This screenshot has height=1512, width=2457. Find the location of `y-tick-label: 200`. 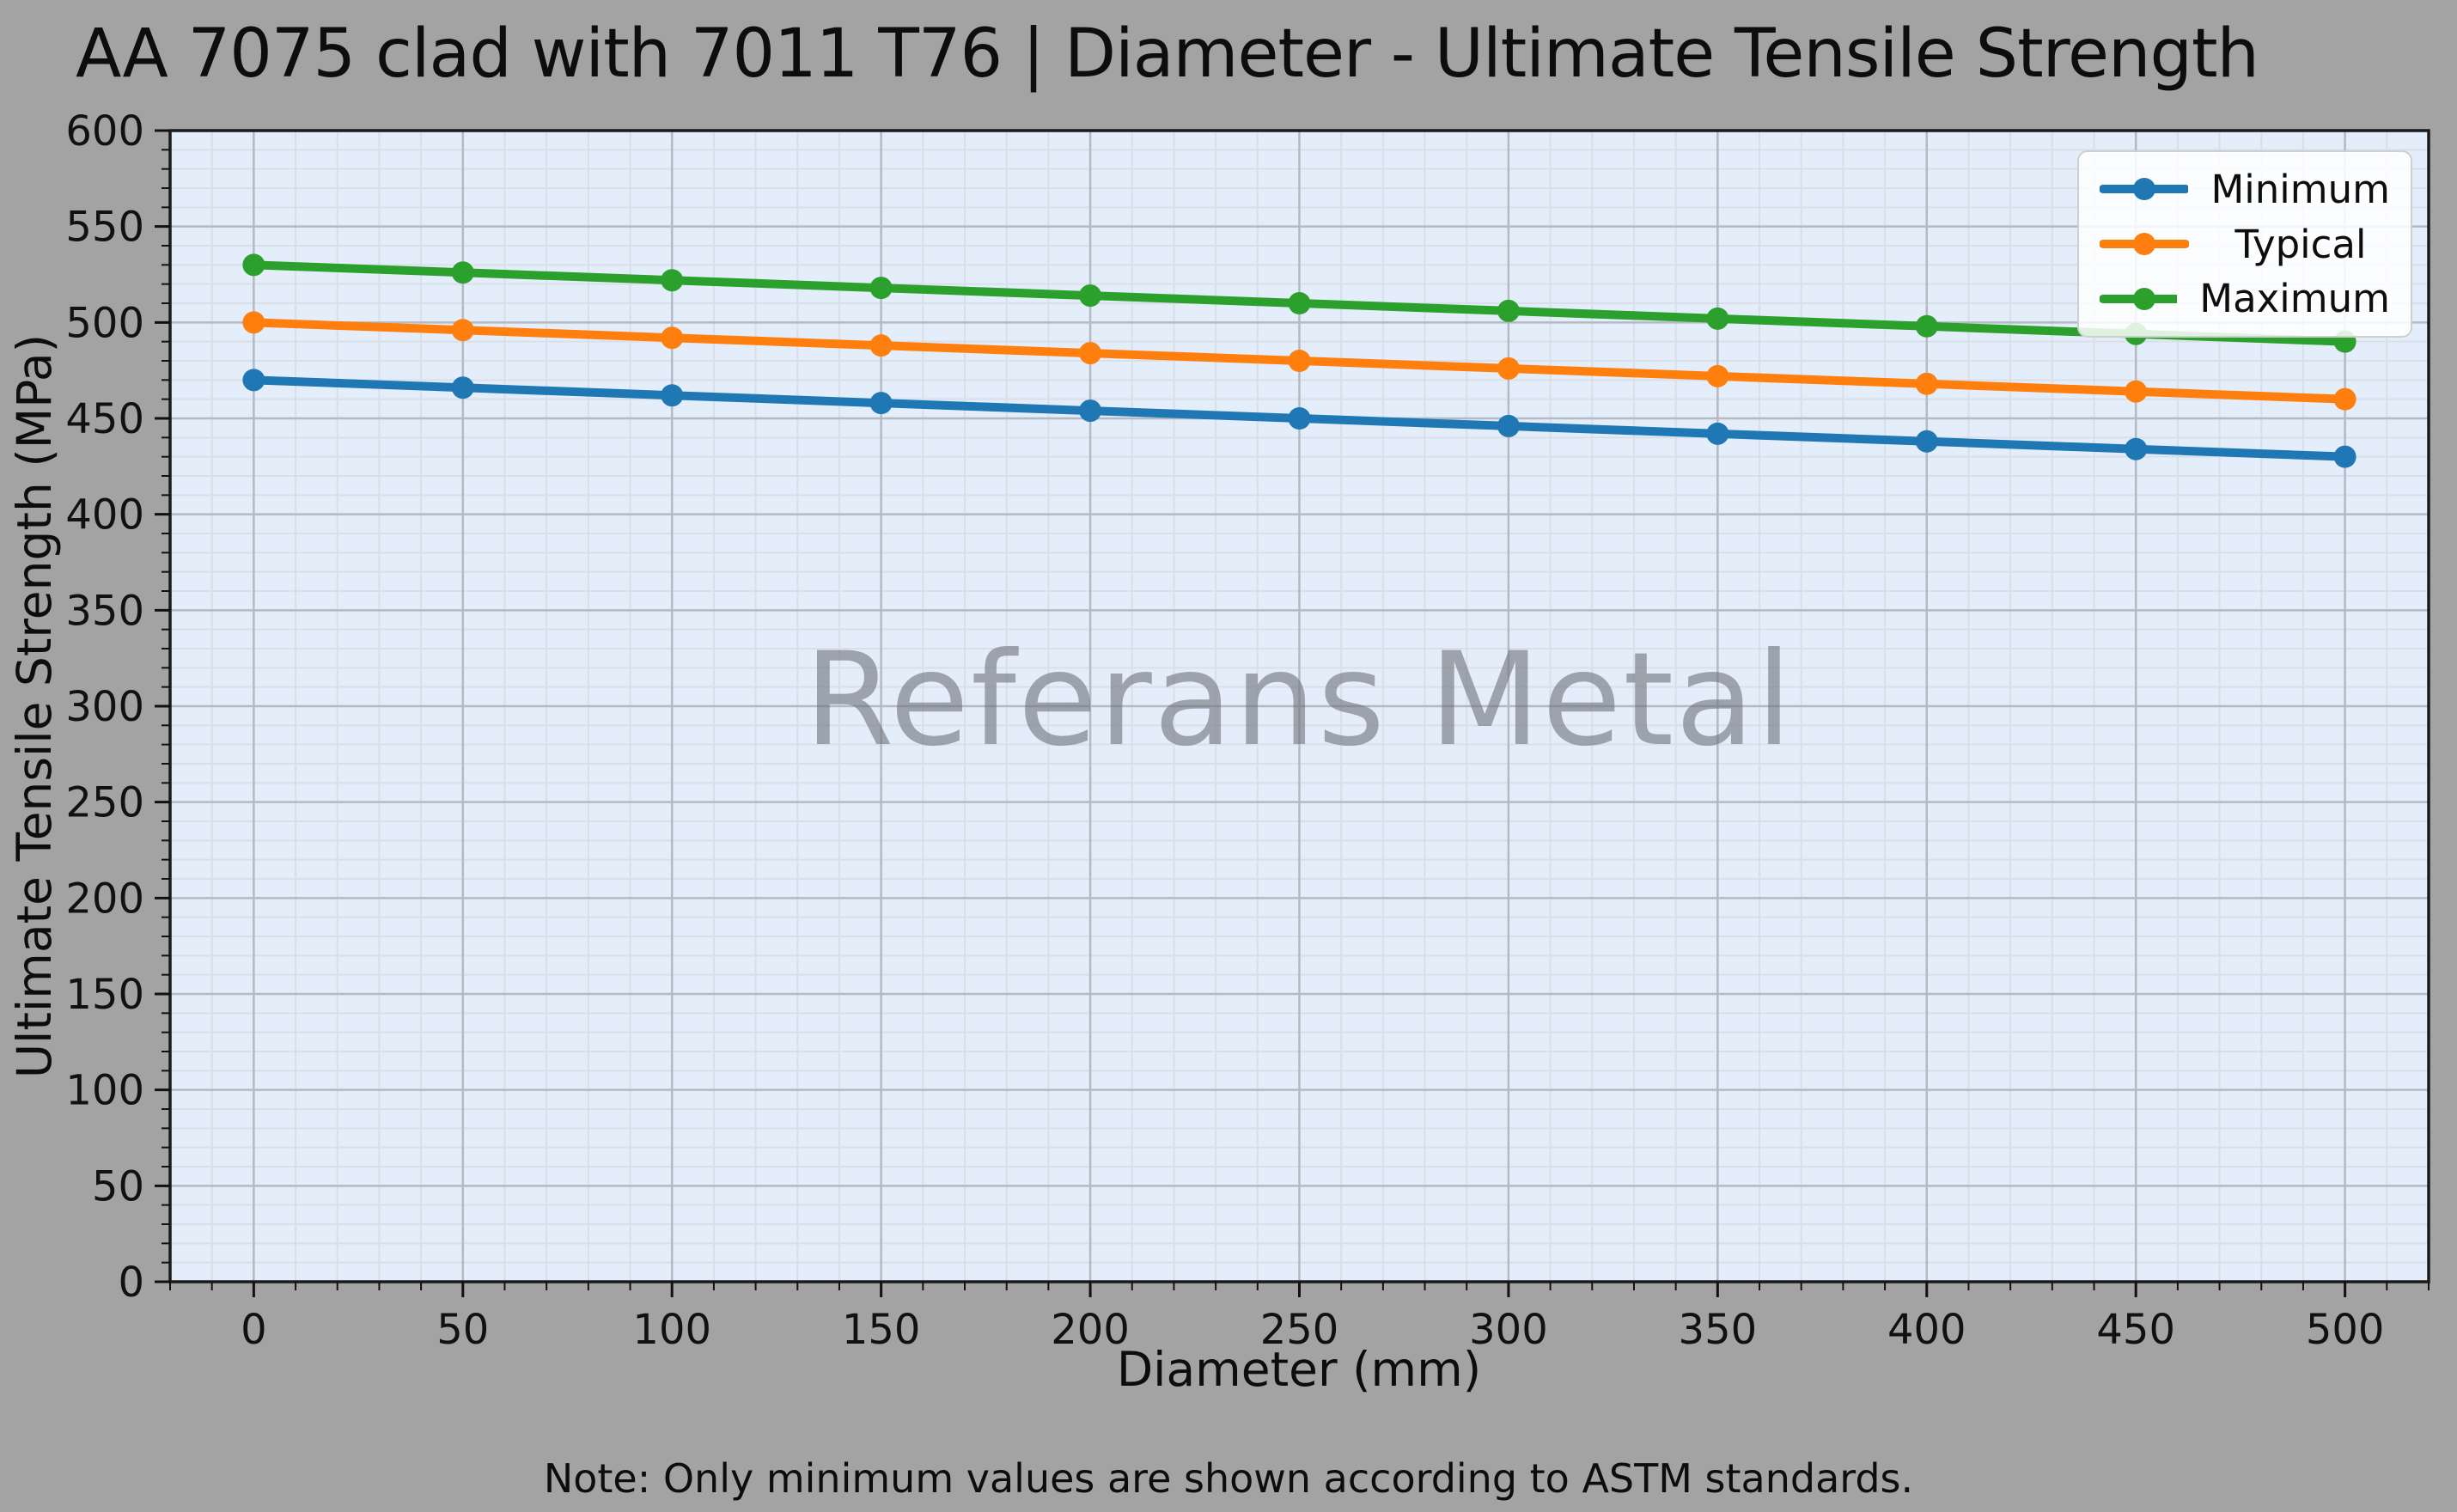

y-tick-label: 200 is located at coordinates (104, 899).